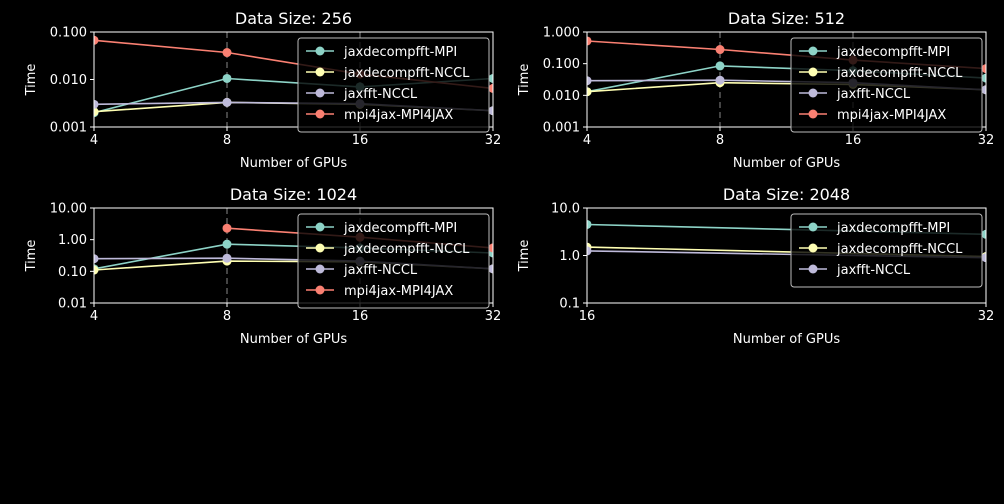 This screenshot has height=504, width=1004. What do you see at coordinates (569, 304) in the screenshot?
I see `y-tick-label: 0.1` at bounding box center [569, 304].